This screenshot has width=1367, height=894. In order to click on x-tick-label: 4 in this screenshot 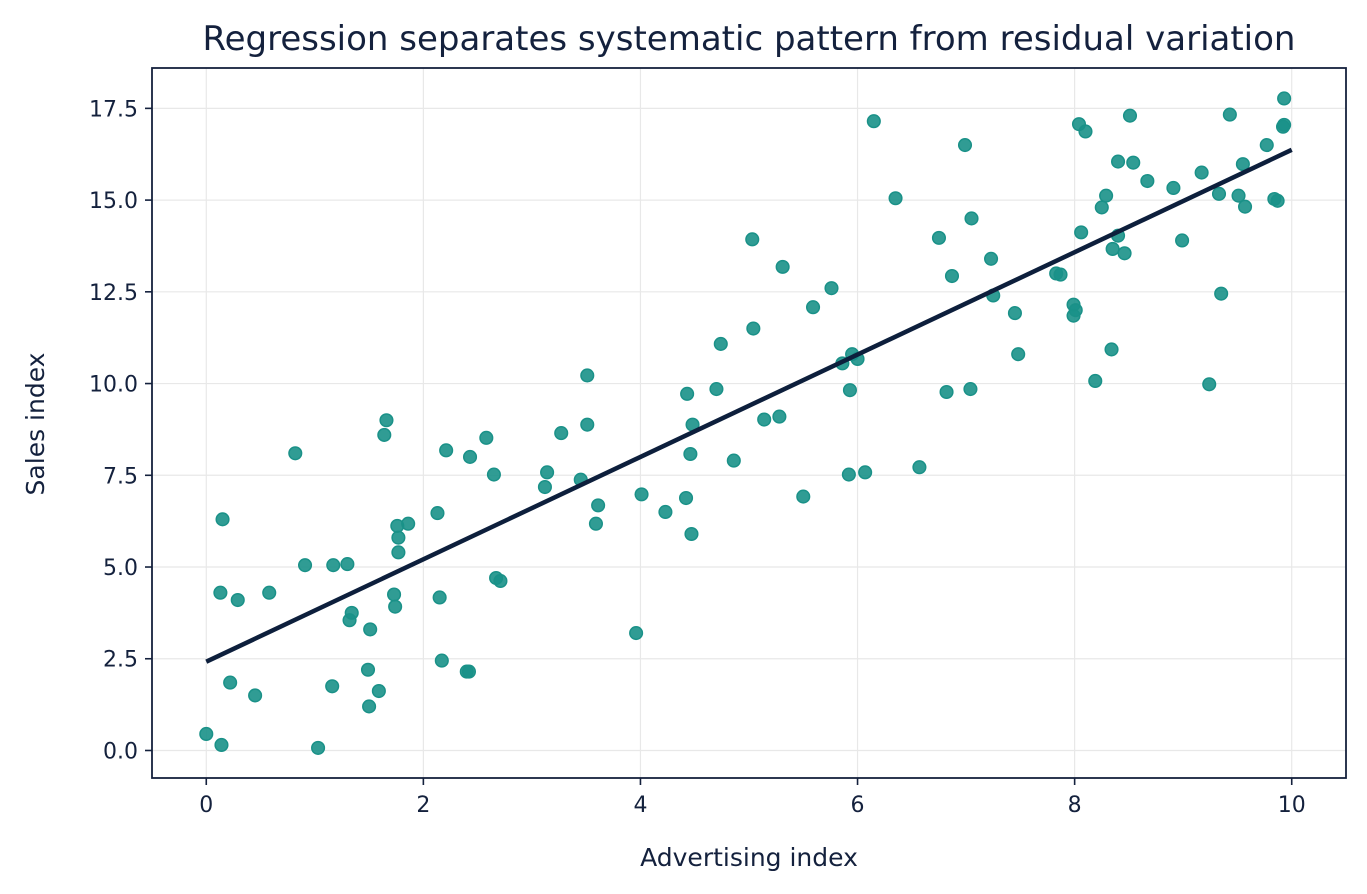, I will do `click(640, 805)`.